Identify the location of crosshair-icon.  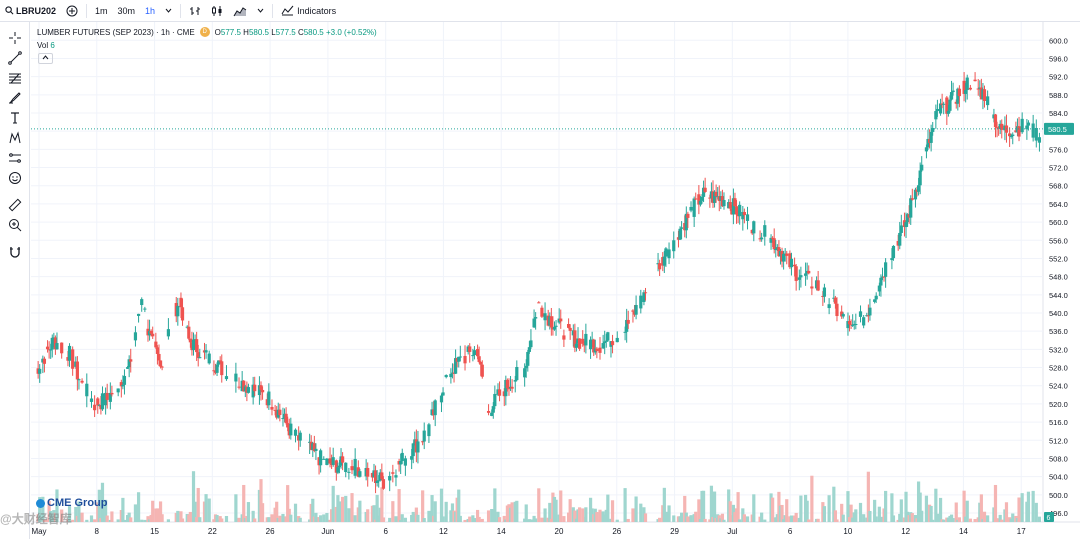
(15, 38).